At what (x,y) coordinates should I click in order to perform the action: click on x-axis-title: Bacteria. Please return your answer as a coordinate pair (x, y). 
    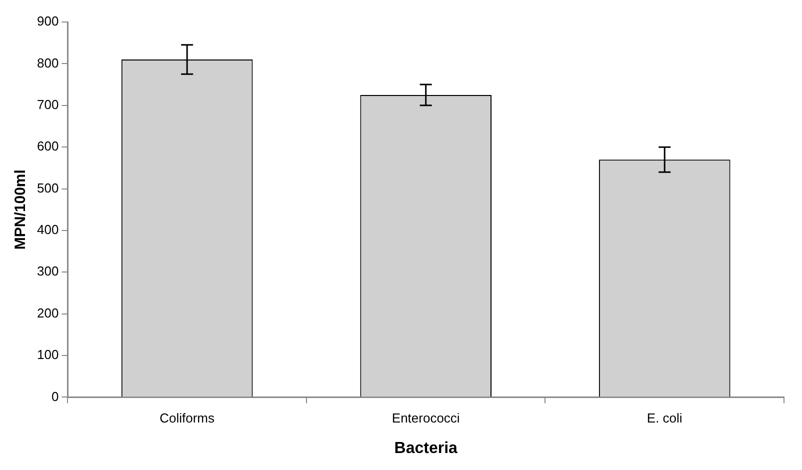
    Looking at the image, I should click on (426, 448).